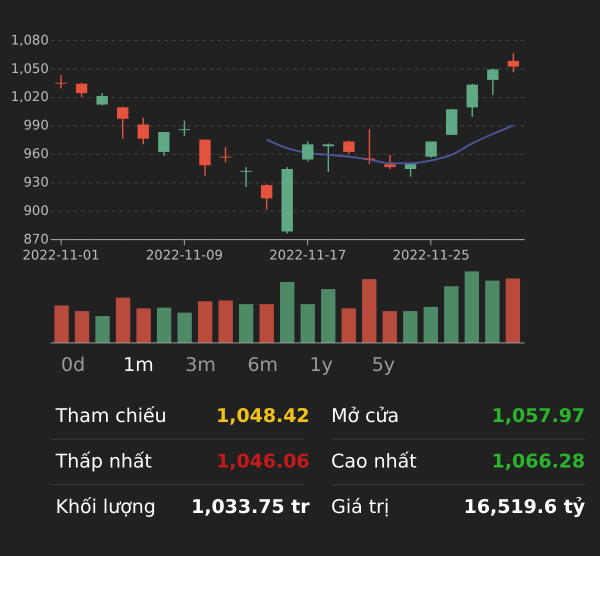  What do you see at coordinates (539, 416) in the screenshot?
I see `text: 1,057.97` at bounding box center [539, 416].